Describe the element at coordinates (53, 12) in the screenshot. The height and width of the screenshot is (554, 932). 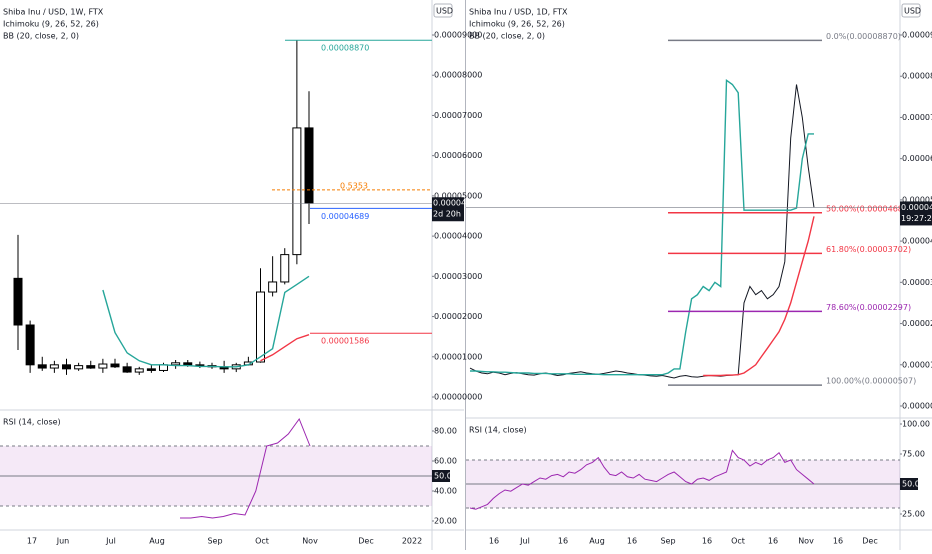
I see `symbol-title: Shiba Inu / USD, 1W, FTX` at that location.